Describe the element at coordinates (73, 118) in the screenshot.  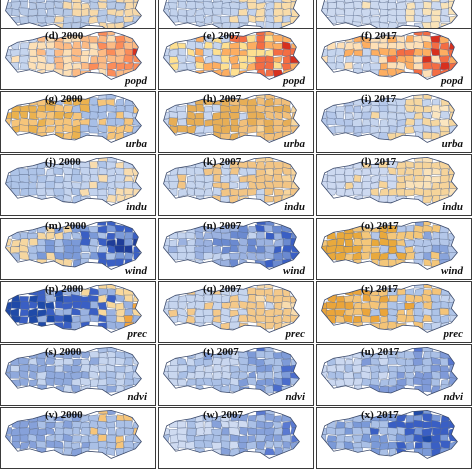
I see `county-cells` at that location.